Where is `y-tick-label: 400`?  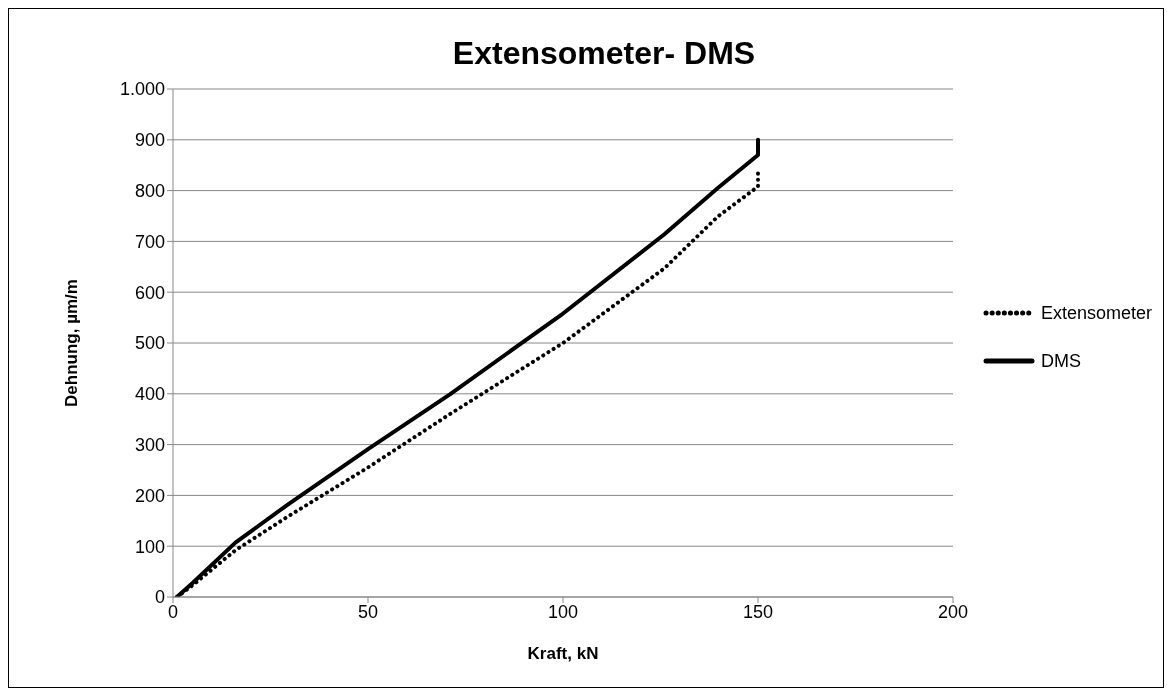
y-tick-label: 400 is located at coordinates (149, 394).